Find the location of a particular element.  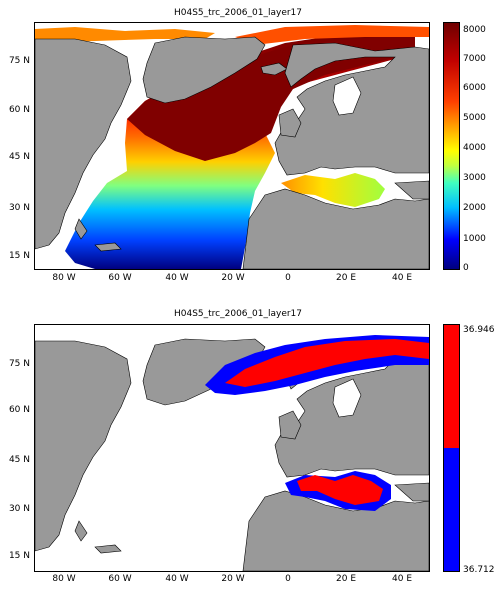

colorbar-min-label: 36.712 is located at coordinates (479, 570).